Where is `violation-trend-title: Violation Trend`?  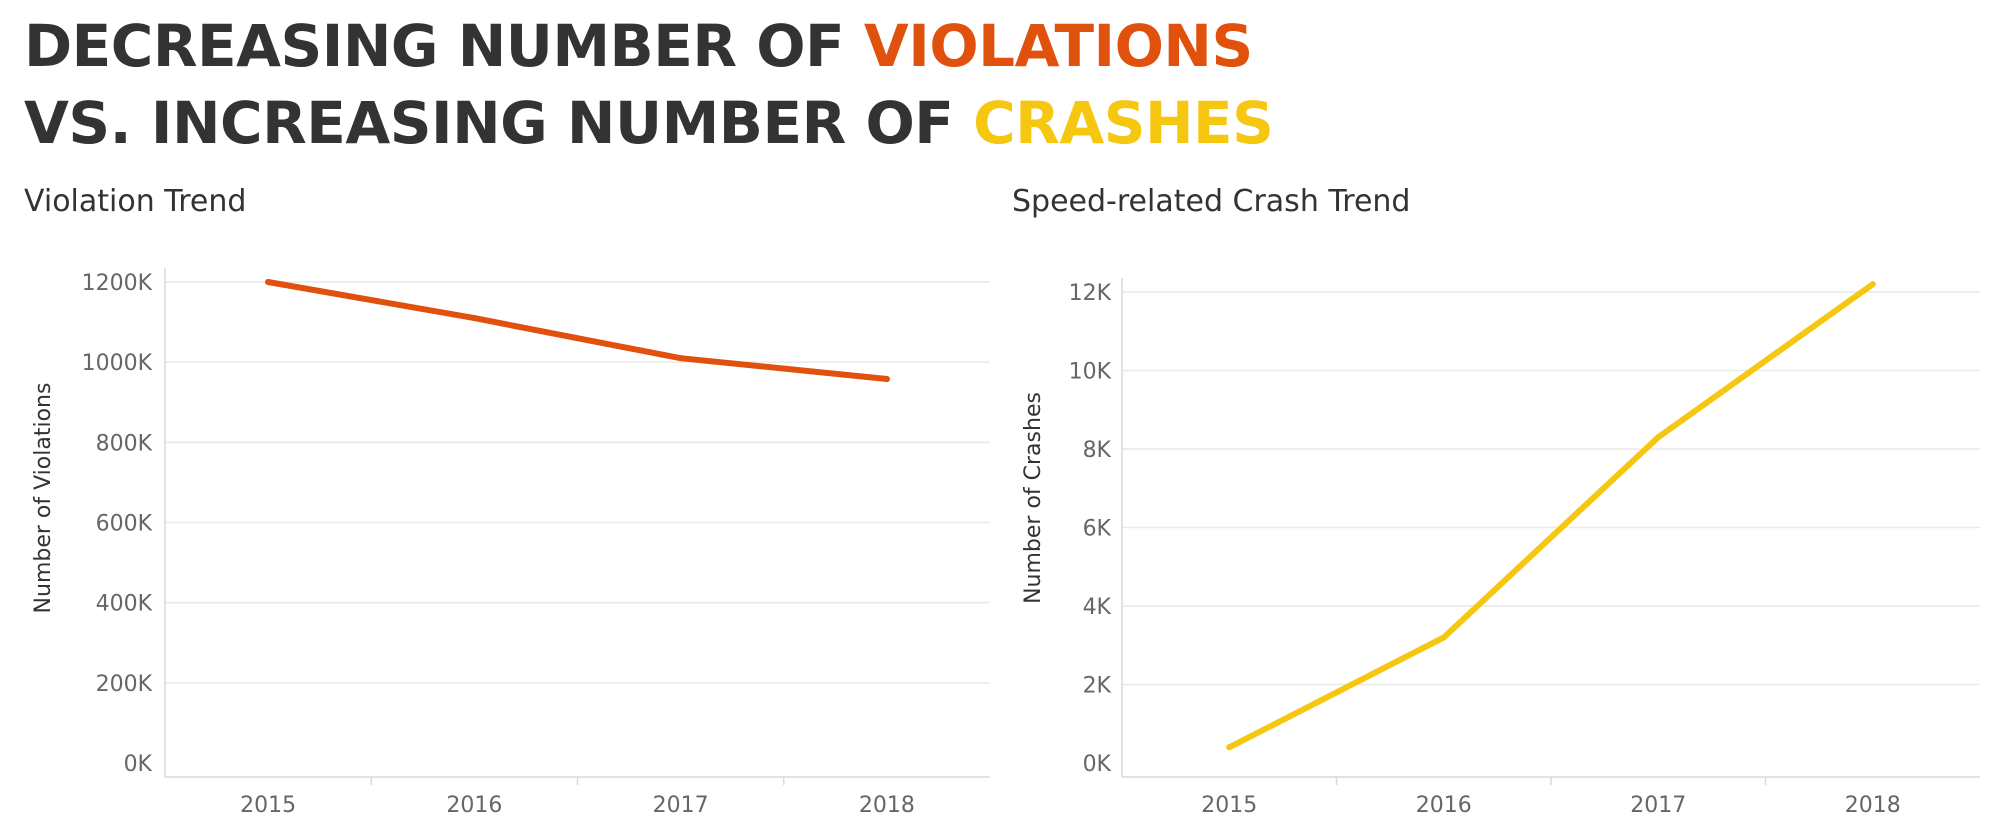
violation-trend-title: Violation Trend is located at coordinates (135, 201).